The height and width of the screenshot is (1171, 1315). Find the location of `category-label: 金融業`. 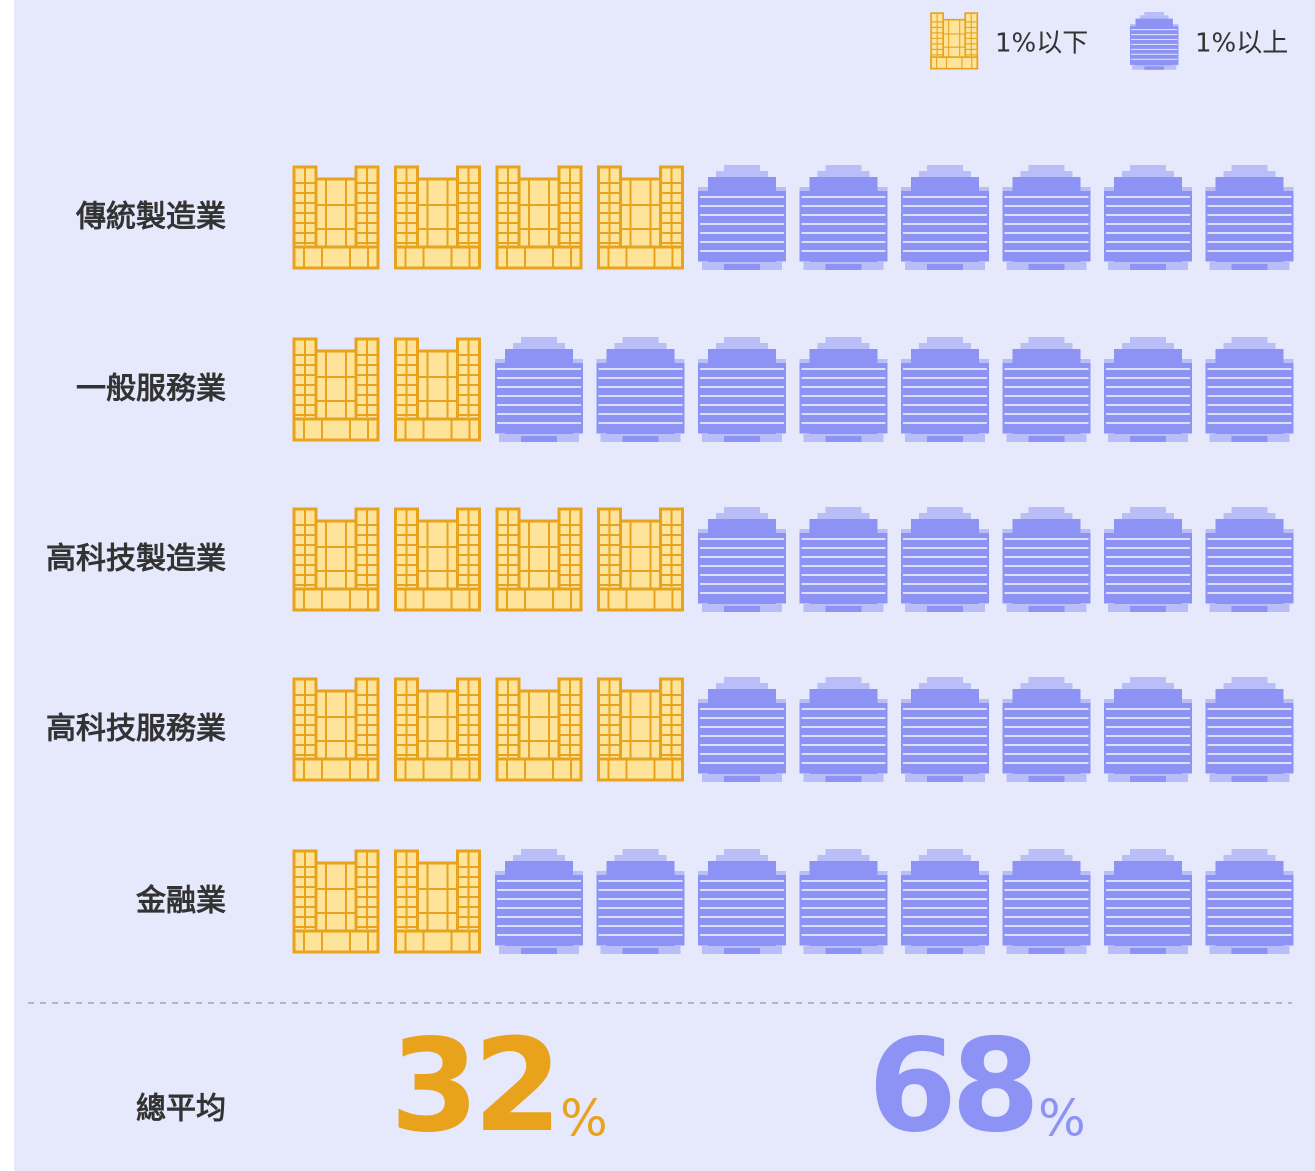

category-label: 金融業 is located at coordinates (180, 901).